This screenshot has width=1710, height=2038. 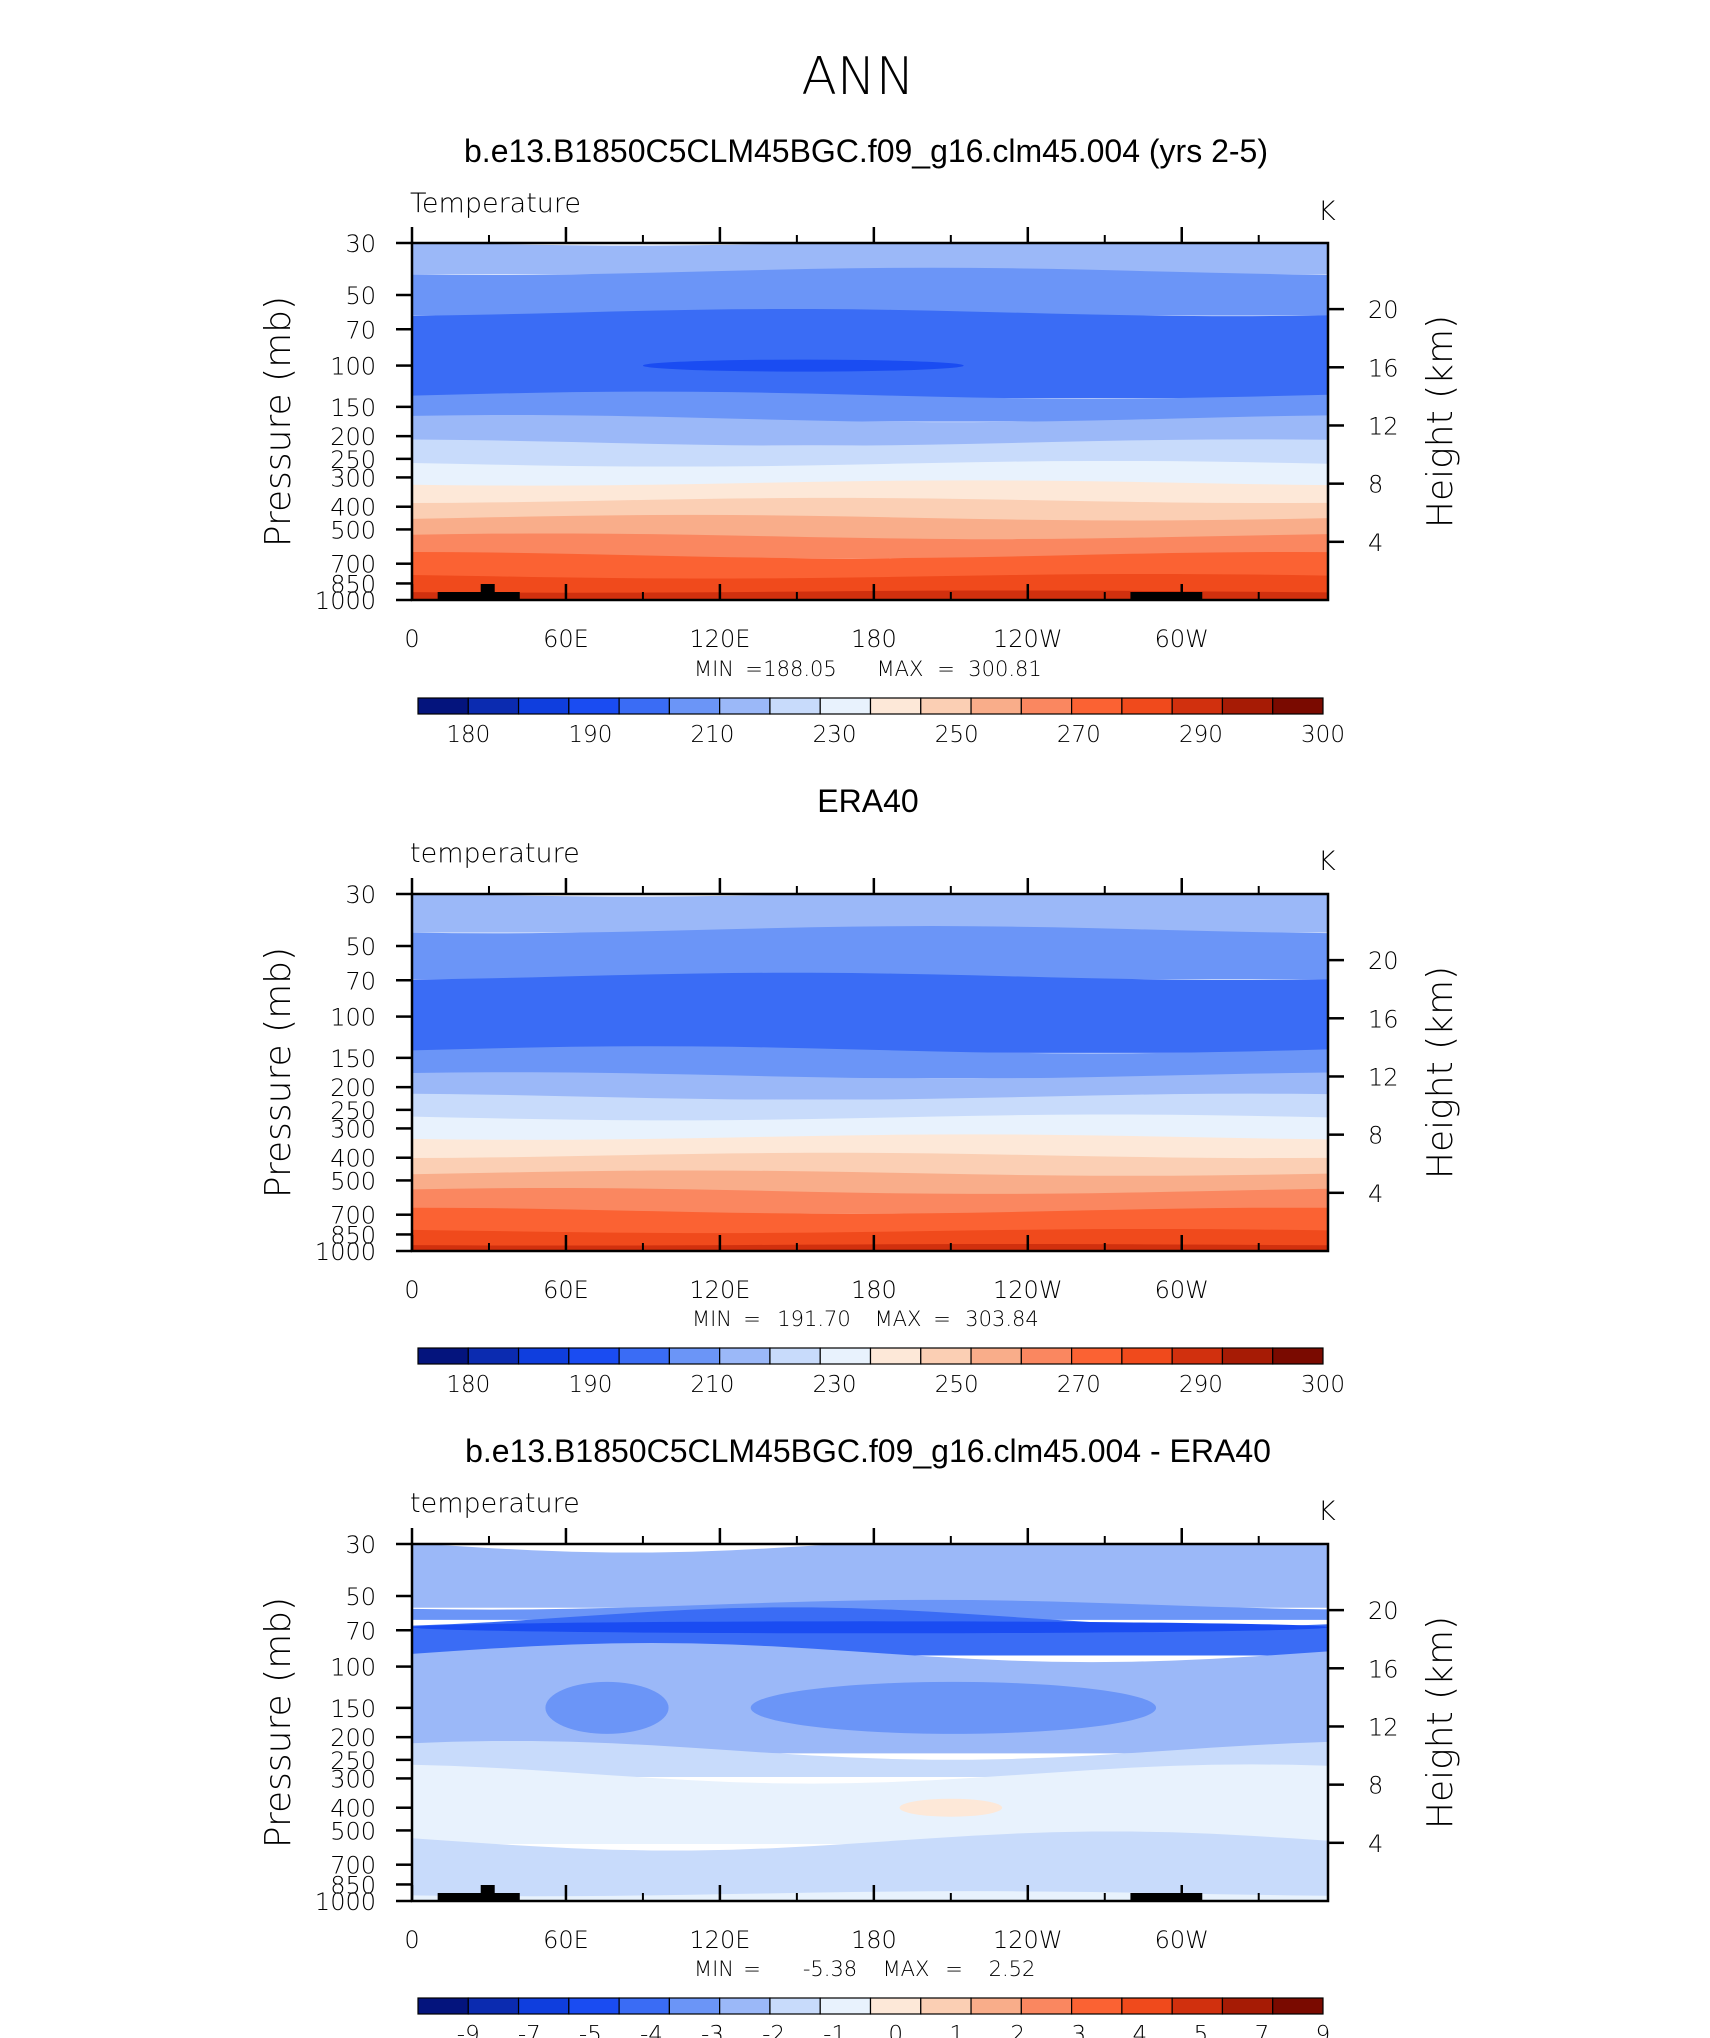 I want to click on y2-axis-title: Height (km), so click(x=1440, y=421).